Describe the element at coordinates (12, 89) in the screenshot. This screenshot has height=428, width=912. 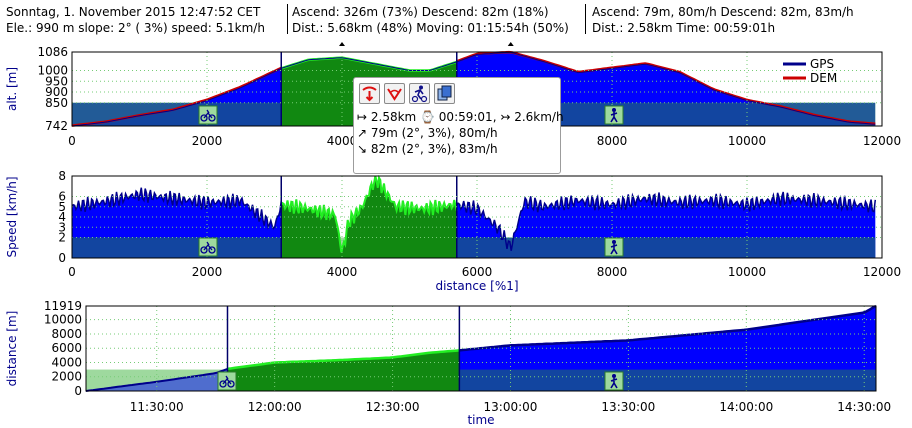
I see `y-axis-label: alt. [m]` at that location.